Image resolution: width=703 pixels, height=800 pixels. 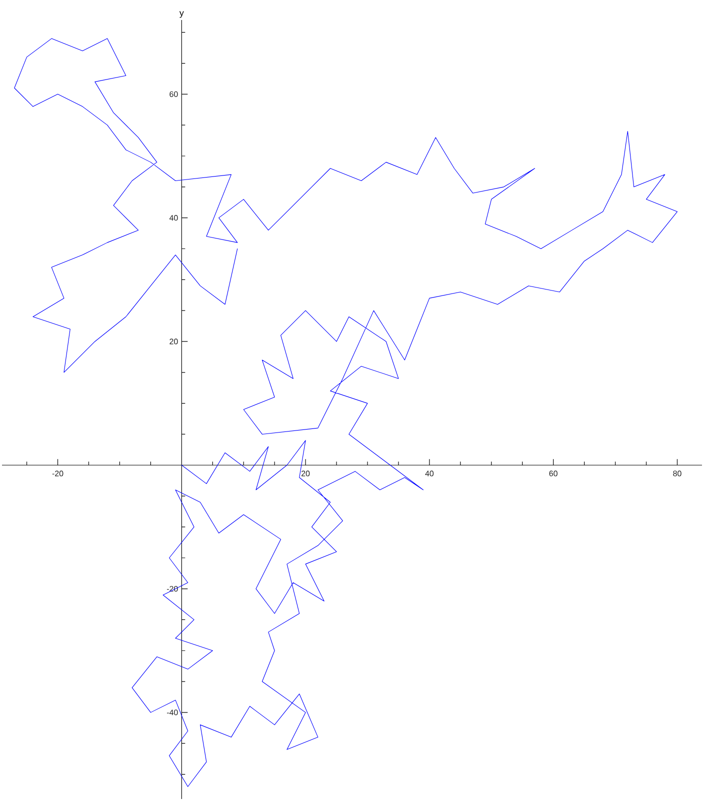 What do you see at coordinates (181, 14) in the screenshot?
I see `y-axis-title: y` at bounding box center [181, 14].